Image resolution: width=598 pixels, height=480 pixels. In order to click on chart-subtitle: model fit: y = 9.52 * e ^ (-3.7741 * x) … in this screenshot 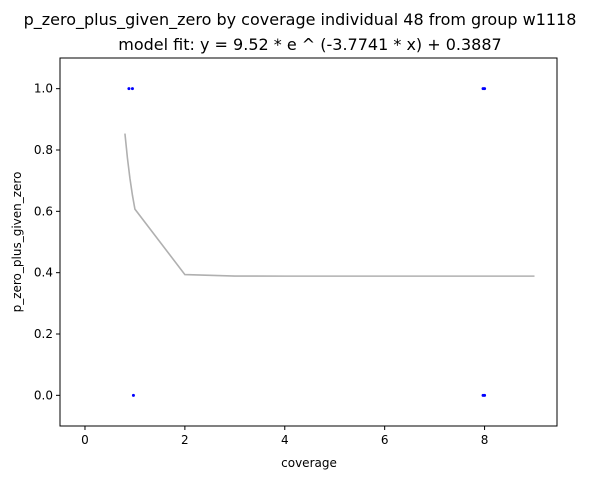, I will do `click(309, 44)`.